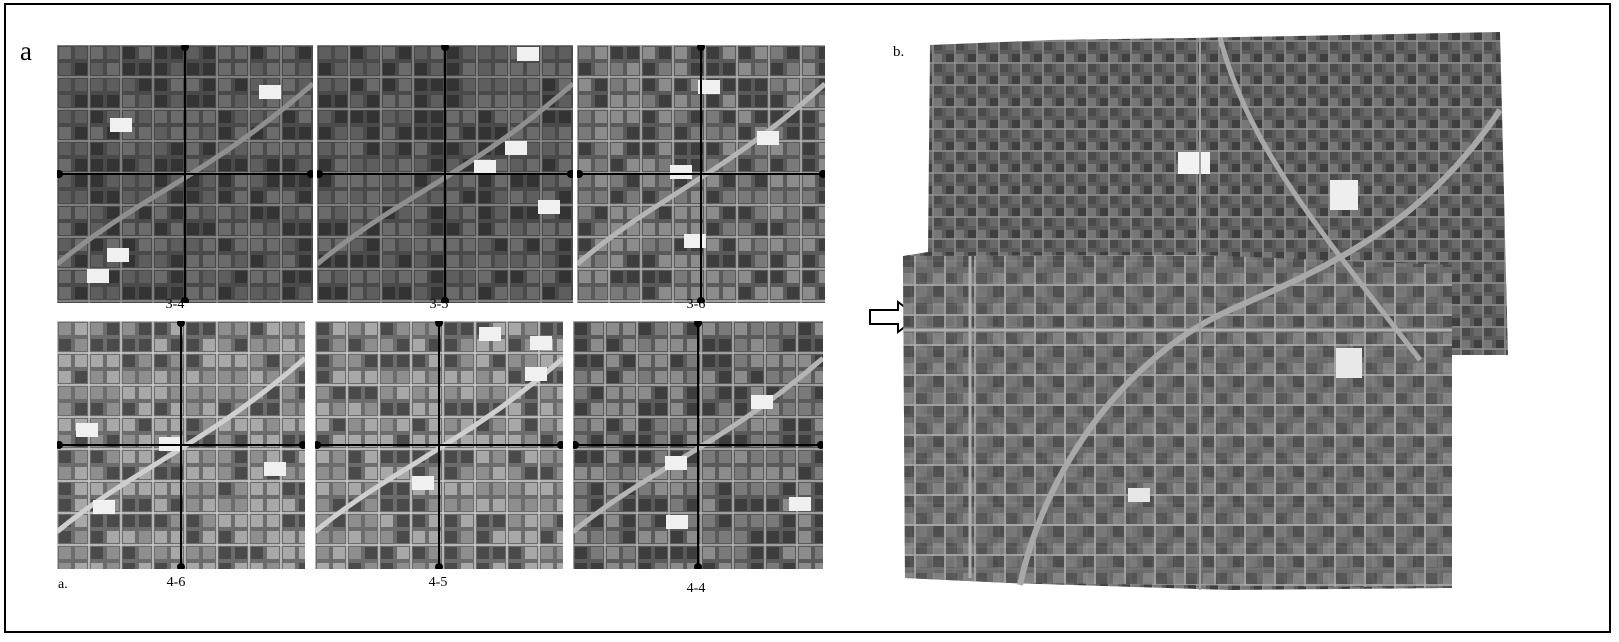 The image size is (1619, 642). Describe the element at coordinates (176, 582) in the screenshot. I see `tile-caption-4-6: 4-6` at that location.